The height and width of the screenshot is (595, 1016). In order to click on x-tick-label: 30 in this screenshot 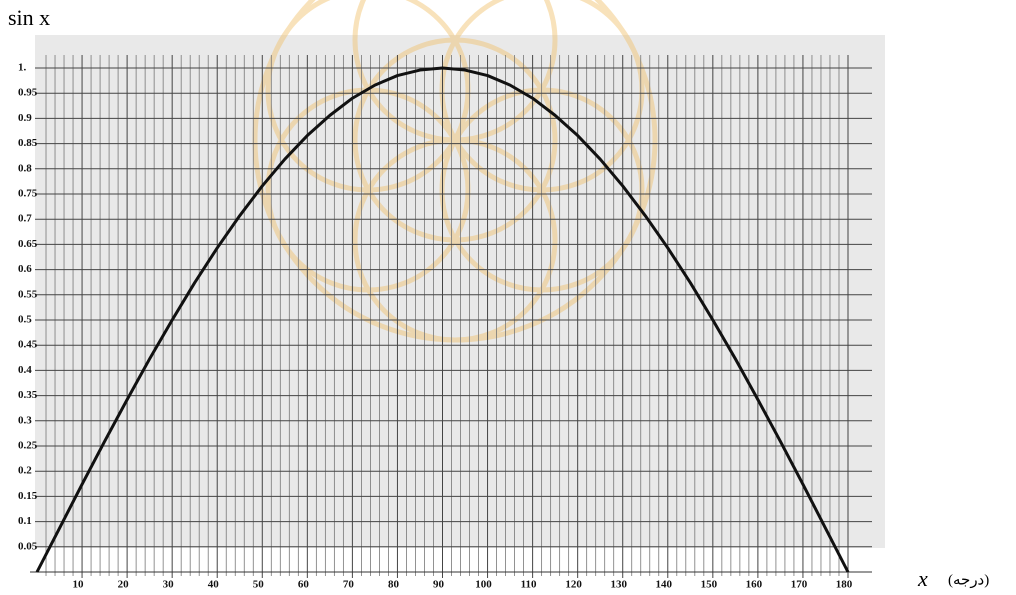, I will do `click(169, 585)`.